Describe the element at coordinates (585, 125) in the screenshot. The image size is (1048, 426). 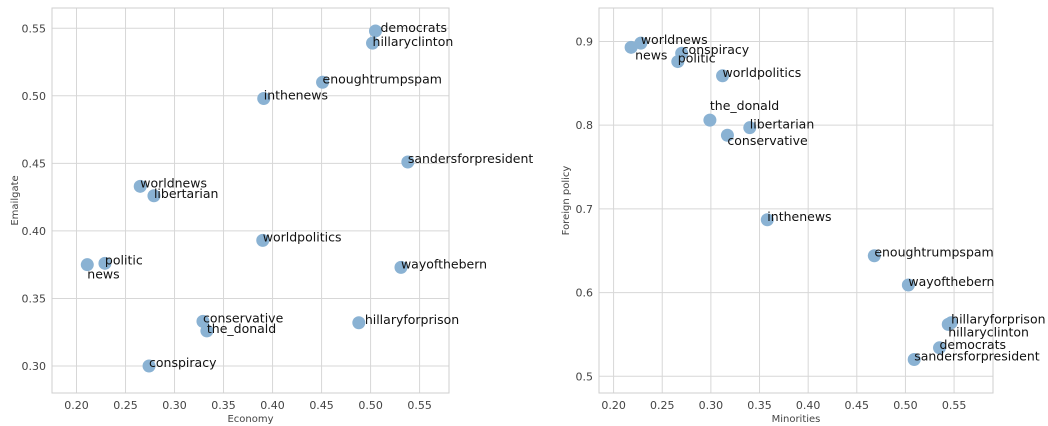
I see `y-tick-label: 0.8` at that location.